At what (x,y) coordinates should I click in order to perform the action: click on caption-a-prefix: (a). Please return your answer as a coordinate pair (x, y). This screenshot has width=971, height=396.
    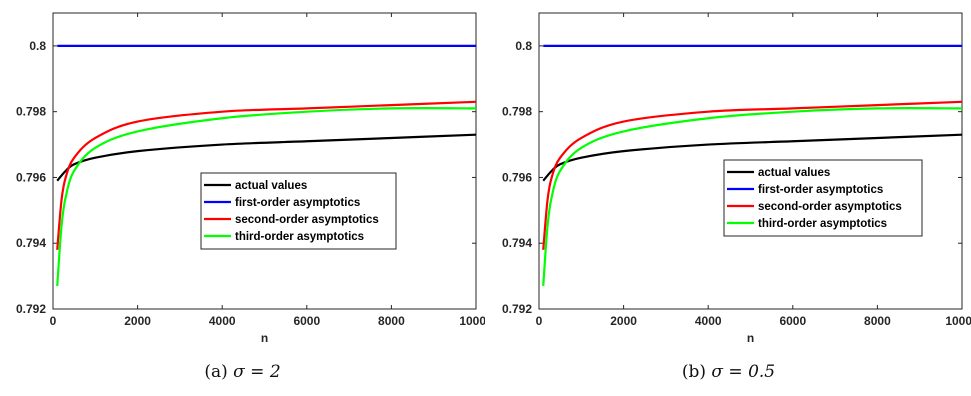
    Looking at the image, I should click on (216, 372).